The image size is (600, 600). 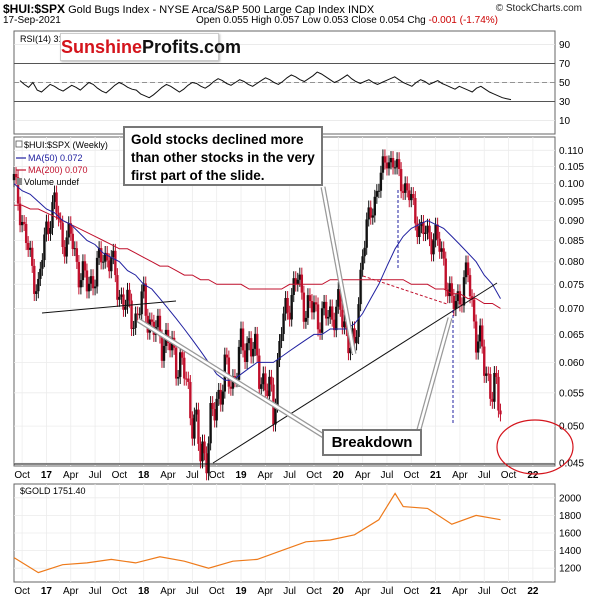 I want to click on gold-tick-label: 1600, so click(x=570, y=534).